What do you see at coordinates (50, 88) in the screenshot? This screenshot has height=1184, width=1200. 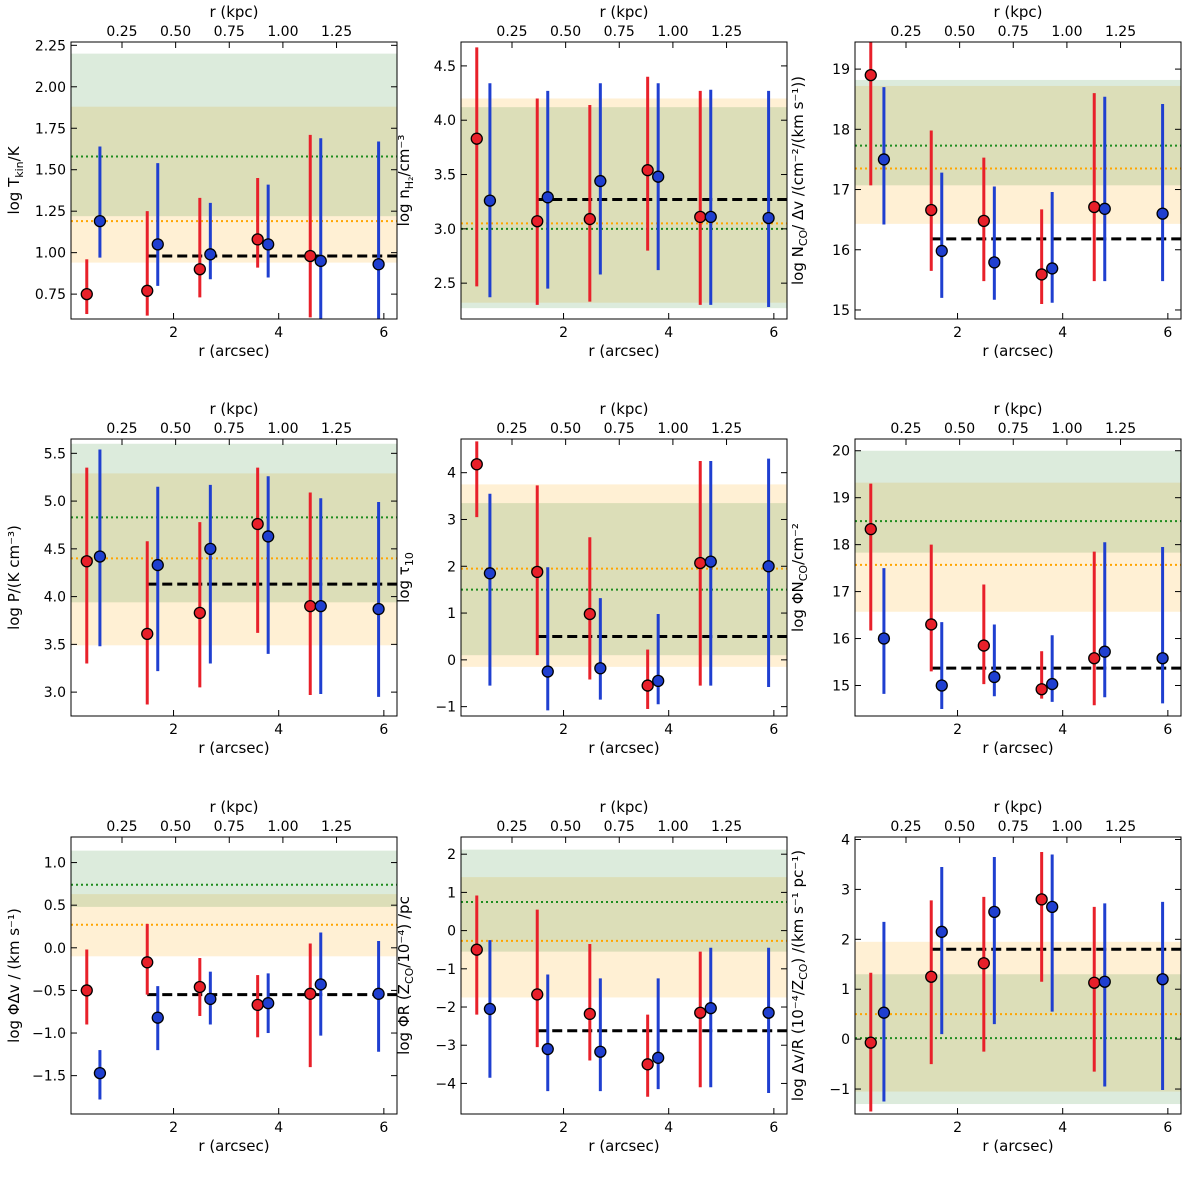 I see `y-tick-label: 2.00` at bounding box center [50, 88].